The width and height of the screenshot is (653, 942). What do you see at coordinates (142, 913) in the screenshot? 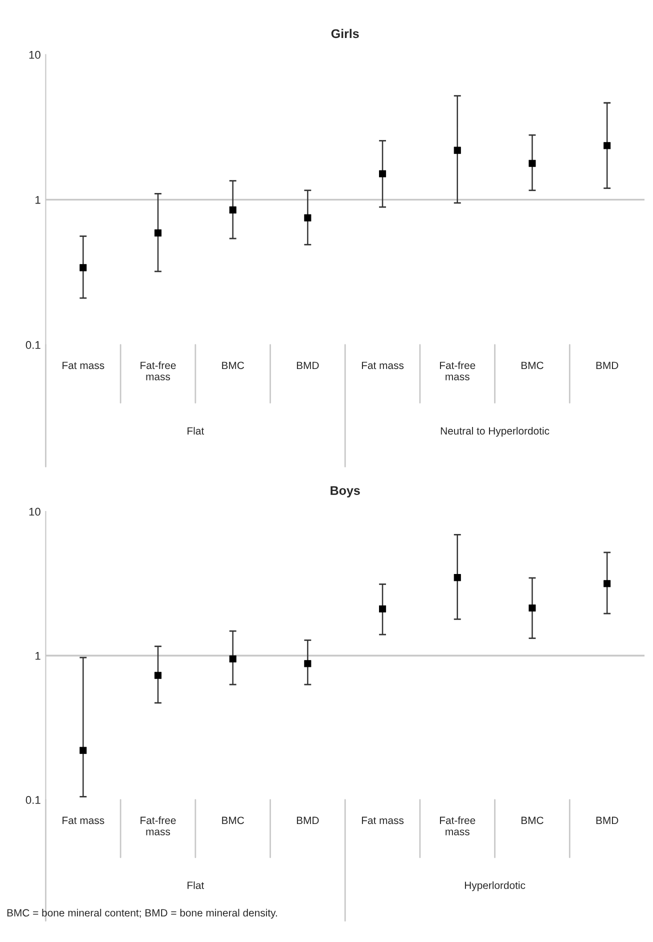
I see `text: BMC = bone mineral content; BMD = bone mineral density.` at bounding box center [142, 913].